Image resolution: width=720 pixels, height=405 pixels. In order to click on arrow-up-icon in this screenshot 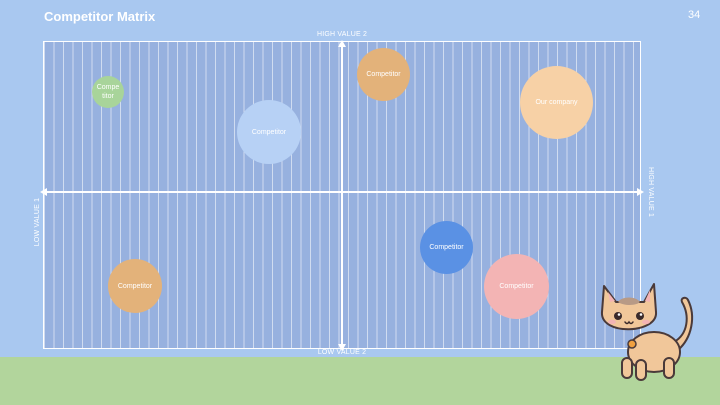, I will do `click(342, 43)`.